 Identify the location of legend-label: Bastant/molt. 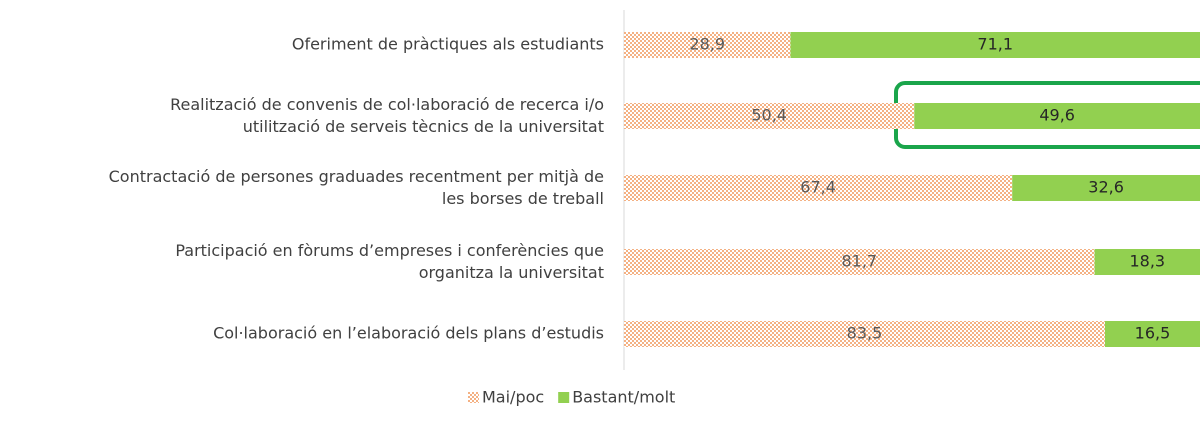
(623, 397).